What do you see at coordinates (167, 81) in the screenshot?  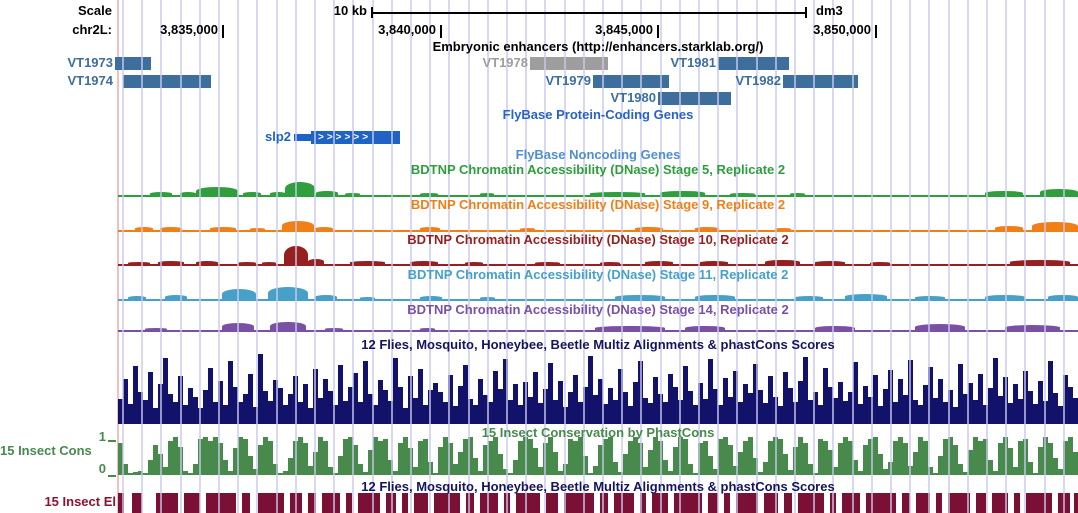 I see `enhancer-block-VT1974` at bounding box center [167, 81].